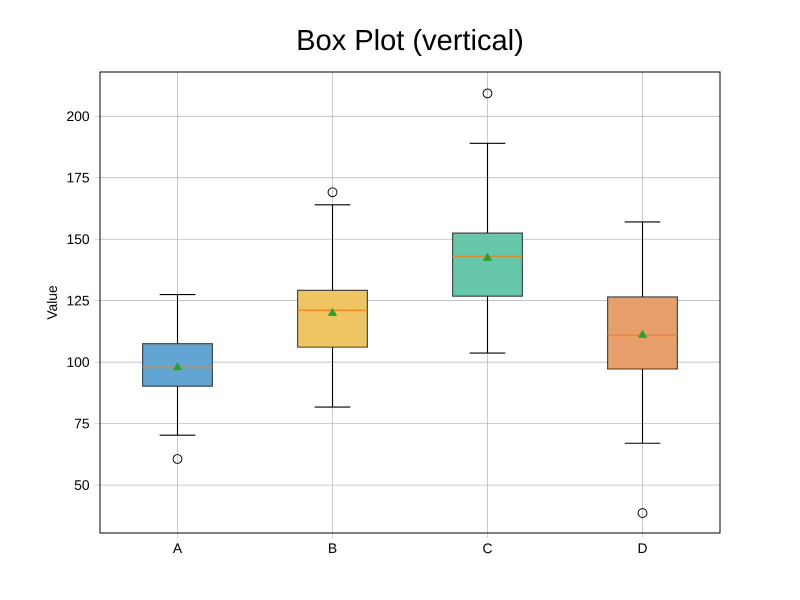 The image size is (800, 600). What do you see at coordinates (410, 42) in the screenshot?
I see `chart-title: Box Plot (vertical)` at bounding box center [410, 42].